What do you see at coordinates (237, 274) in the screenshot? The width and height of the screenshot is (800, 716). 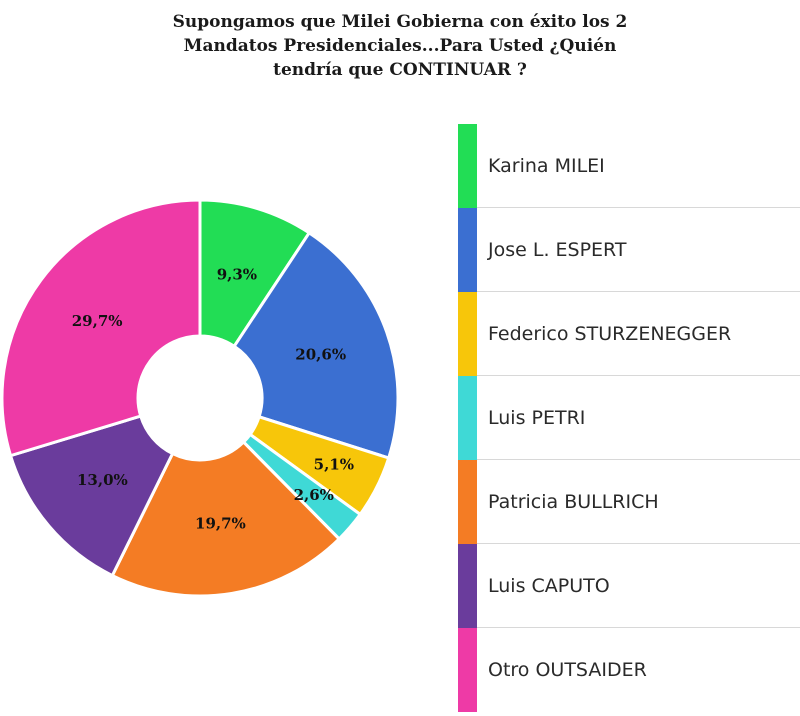 I see `slice-data-label: 9,3%` at bounding box center [237, 274].